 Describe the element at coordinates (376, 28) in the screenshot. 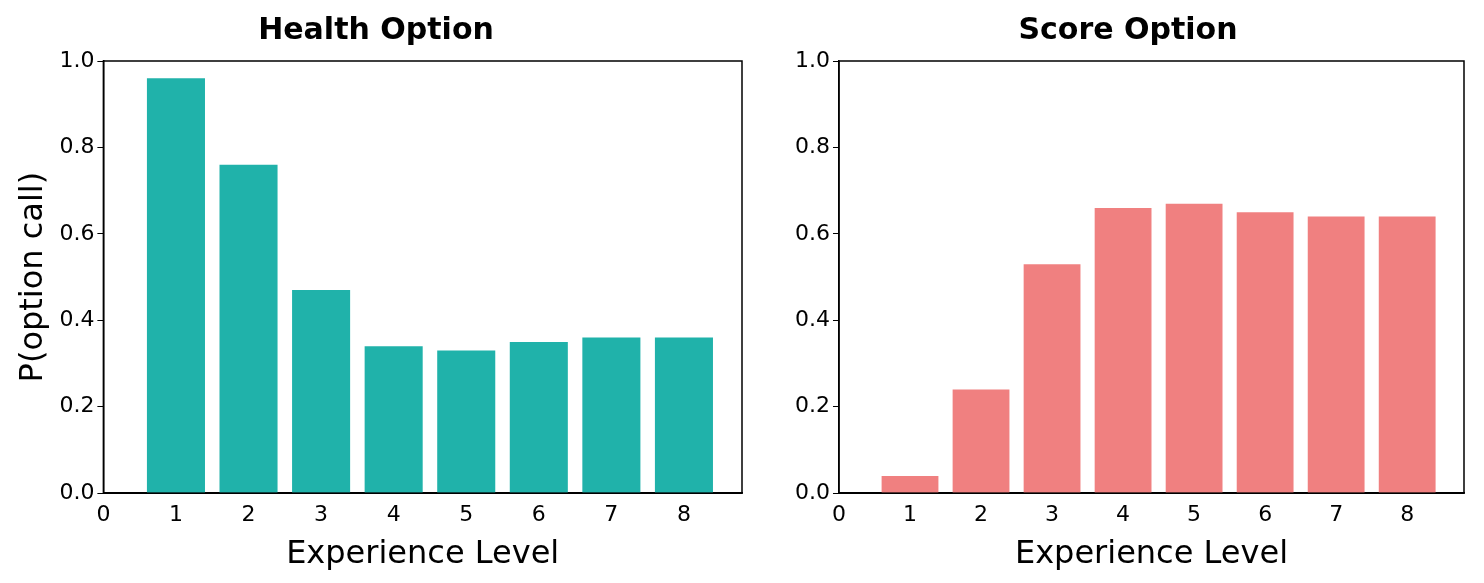

I see `chart-title: Health Option` at that location.